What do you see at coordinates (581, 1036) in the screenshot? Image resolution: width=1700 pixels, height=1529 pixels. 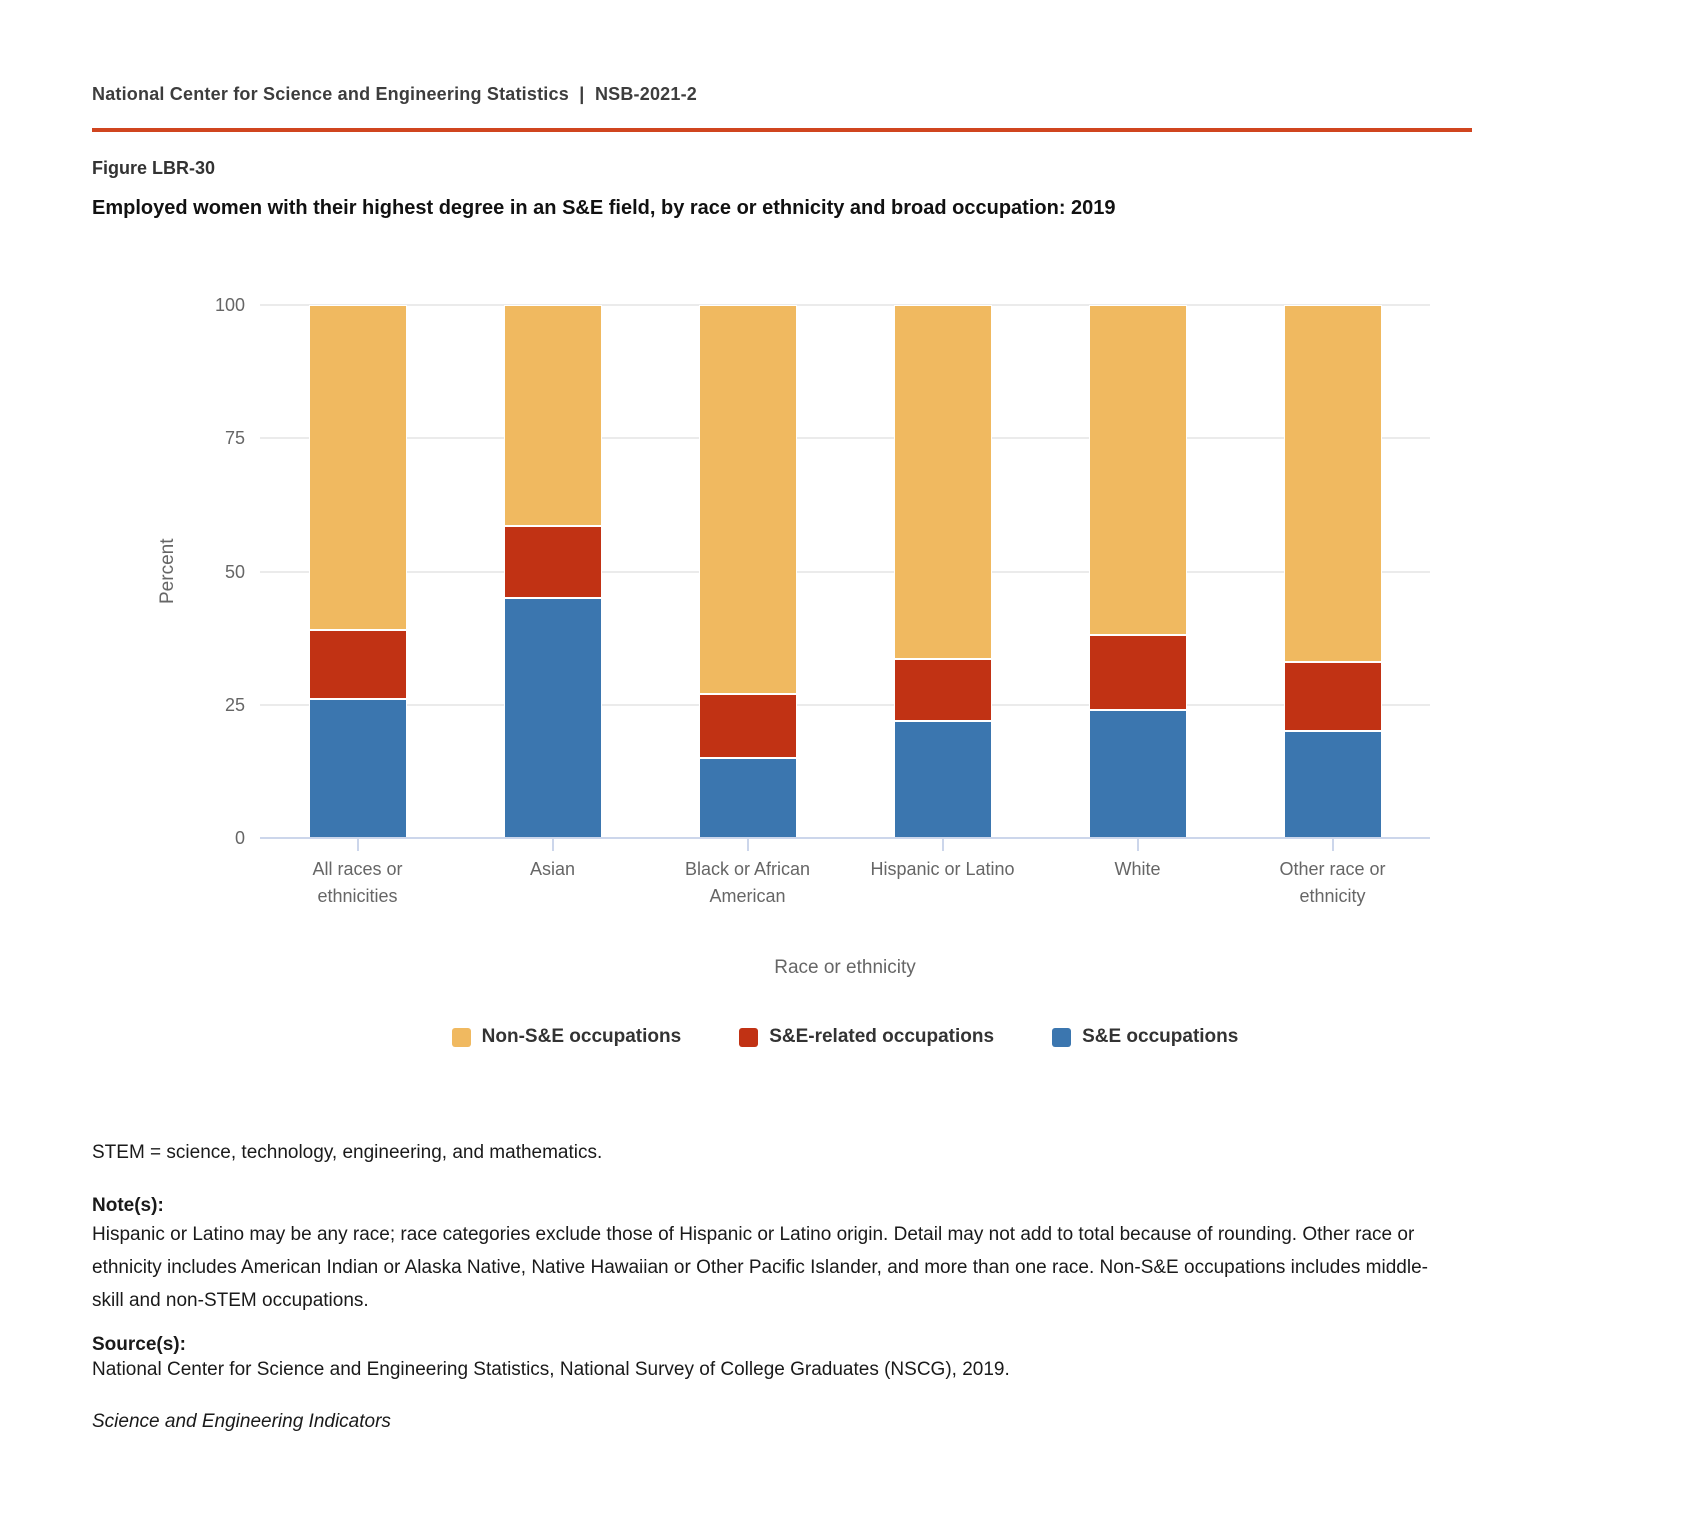 I see `legend-label: Non-S&E occupations` at bounding box center [581, 1036].